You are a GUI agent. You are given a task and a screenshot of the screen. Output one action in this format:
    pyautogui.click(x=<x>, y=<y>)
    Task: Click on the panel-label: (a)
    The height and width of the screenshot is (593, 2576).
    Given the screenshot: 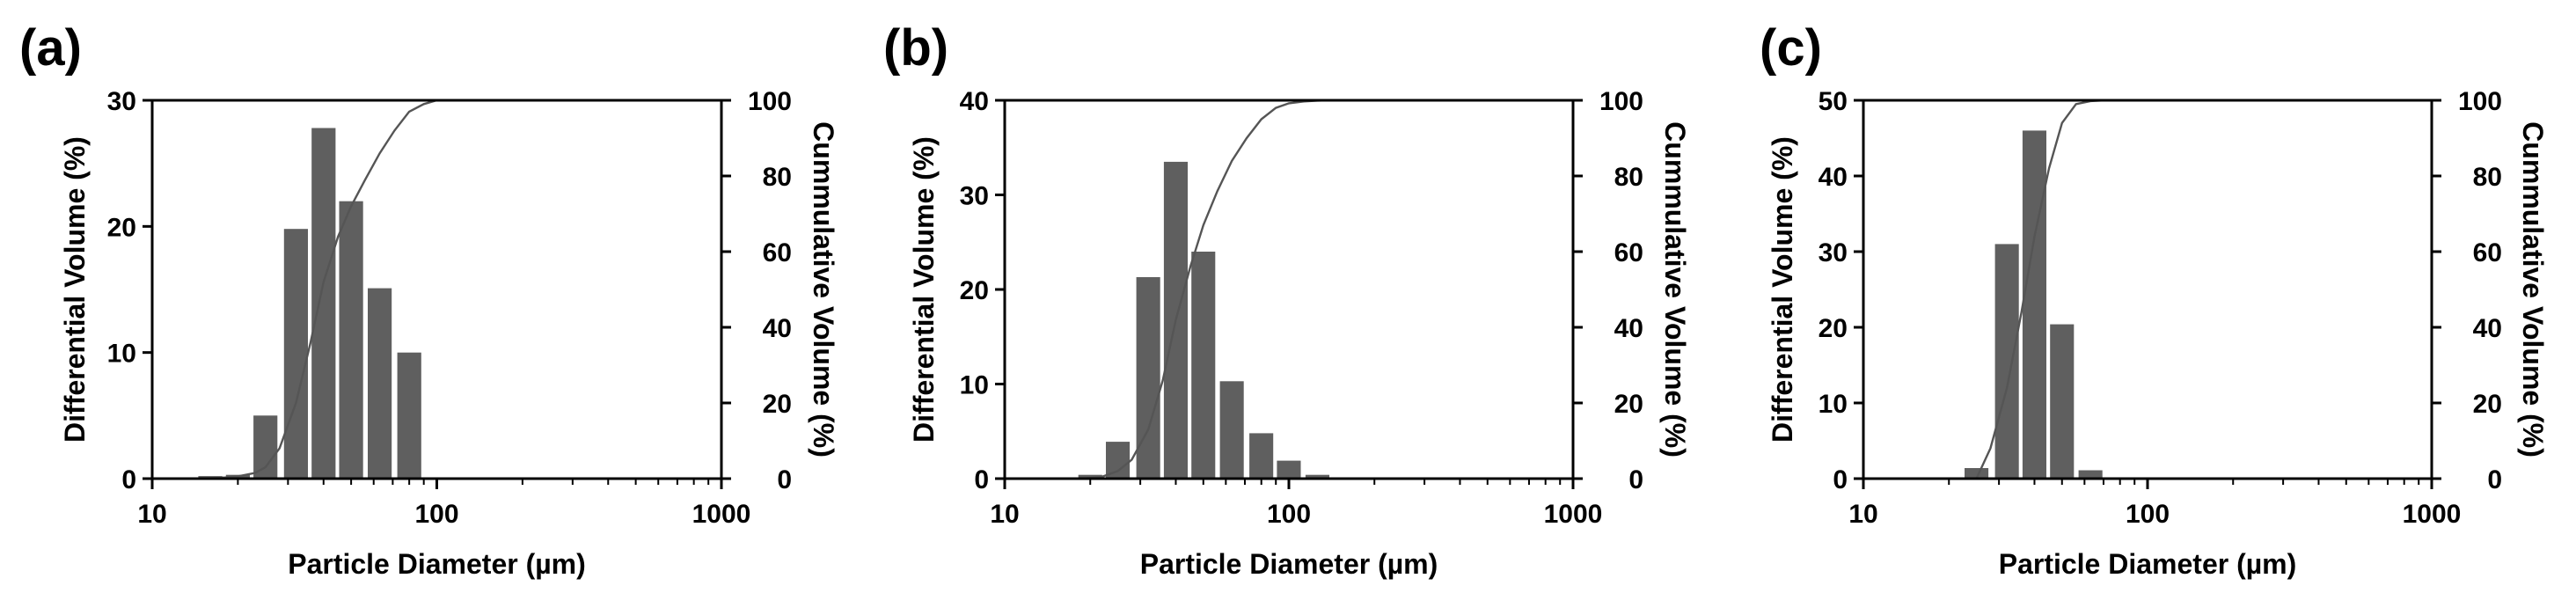 What is the action you would take?
    pyautogui.click(x=50, y=48)
    